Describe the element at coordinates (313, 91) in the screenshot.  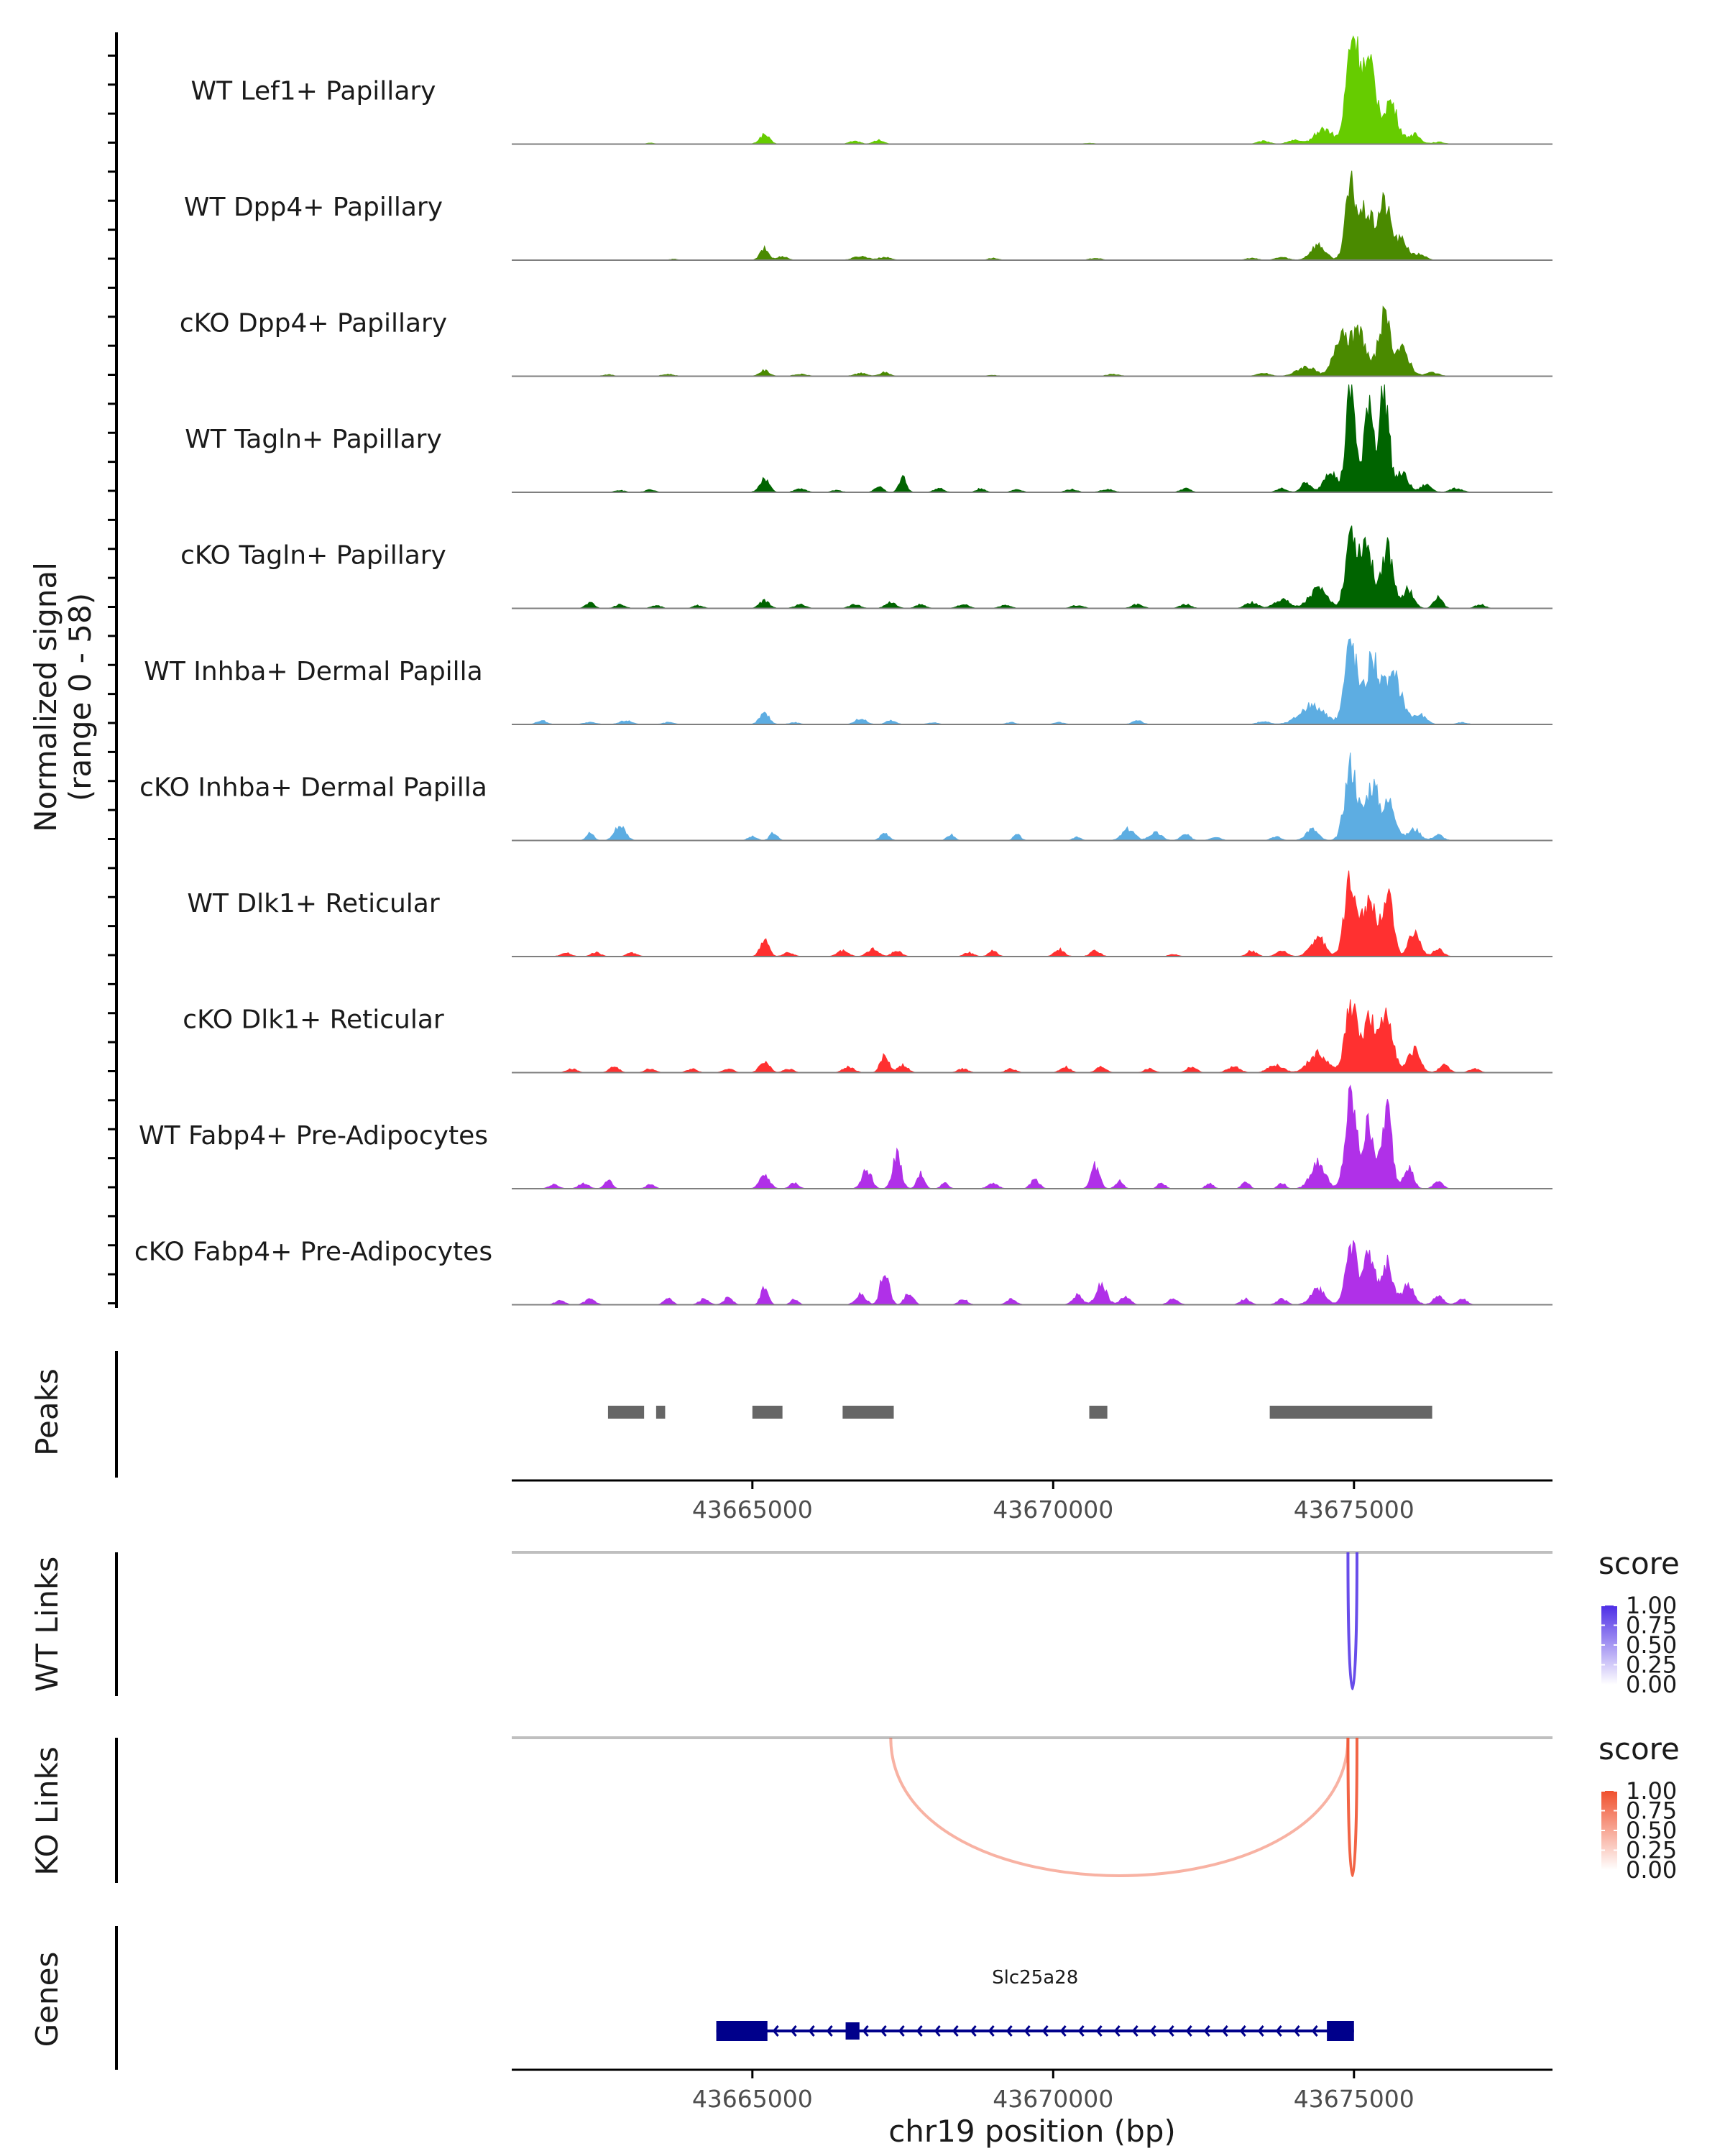
I see `track-label: WT Lef1+ Papillary` at that location.